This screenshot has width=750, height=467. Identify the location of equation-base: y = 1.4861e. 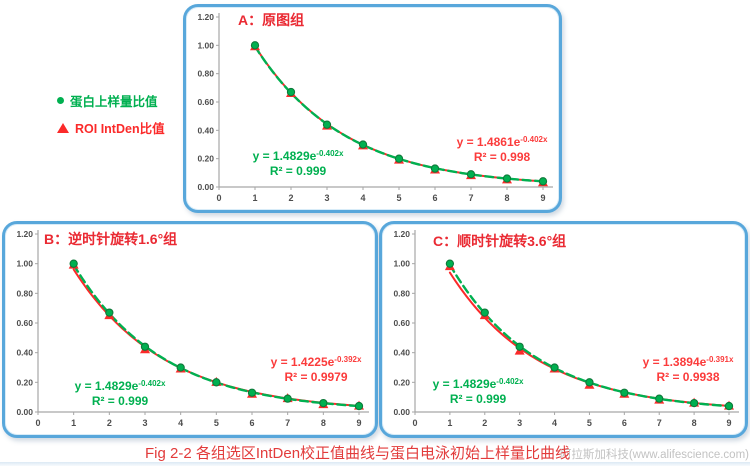
(488, 142).